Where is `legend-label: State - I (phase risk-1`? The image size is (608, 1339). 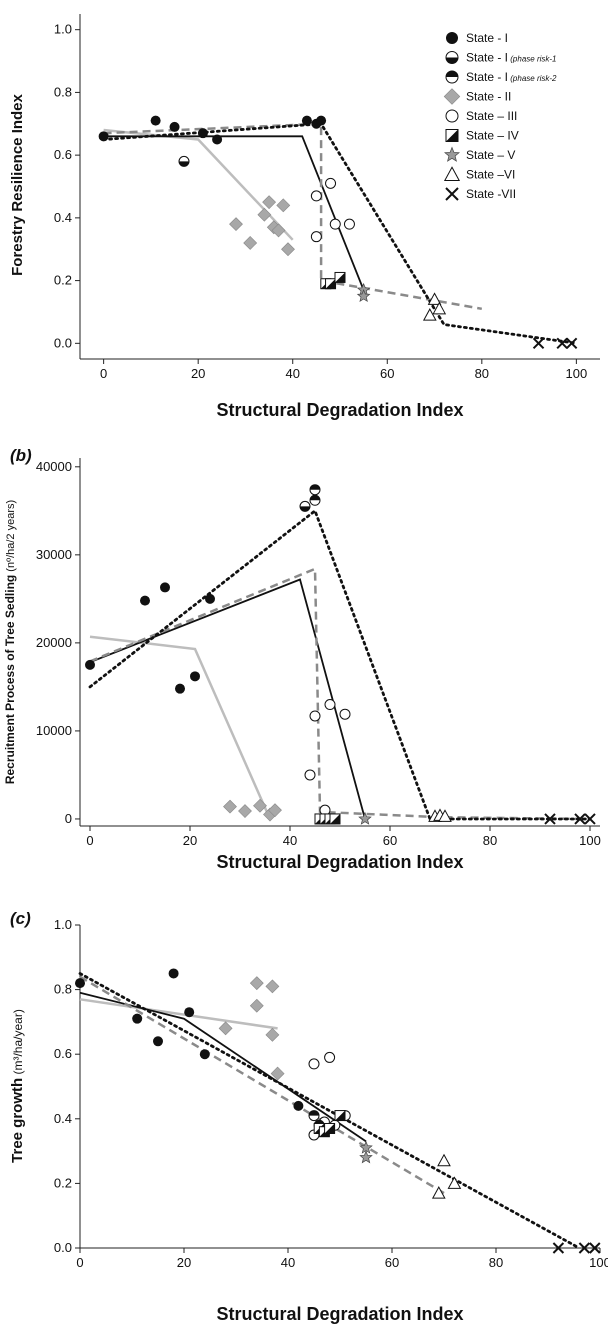
legend-label: State - I (phase risk-1 is located at coordinates (511, 58).